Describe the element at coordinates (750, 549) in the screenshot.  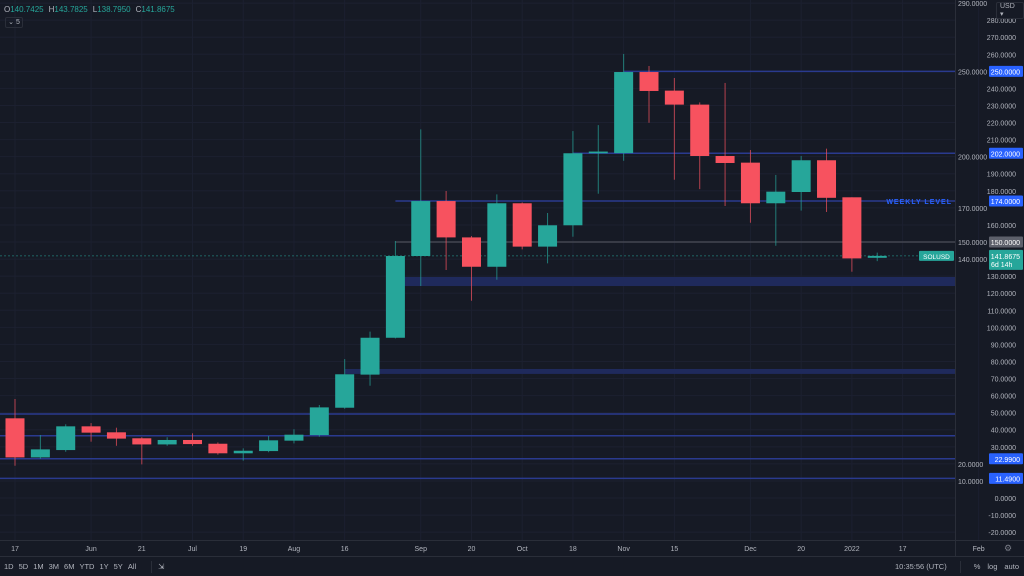
I see `time-tick-label: Dec` at that location.